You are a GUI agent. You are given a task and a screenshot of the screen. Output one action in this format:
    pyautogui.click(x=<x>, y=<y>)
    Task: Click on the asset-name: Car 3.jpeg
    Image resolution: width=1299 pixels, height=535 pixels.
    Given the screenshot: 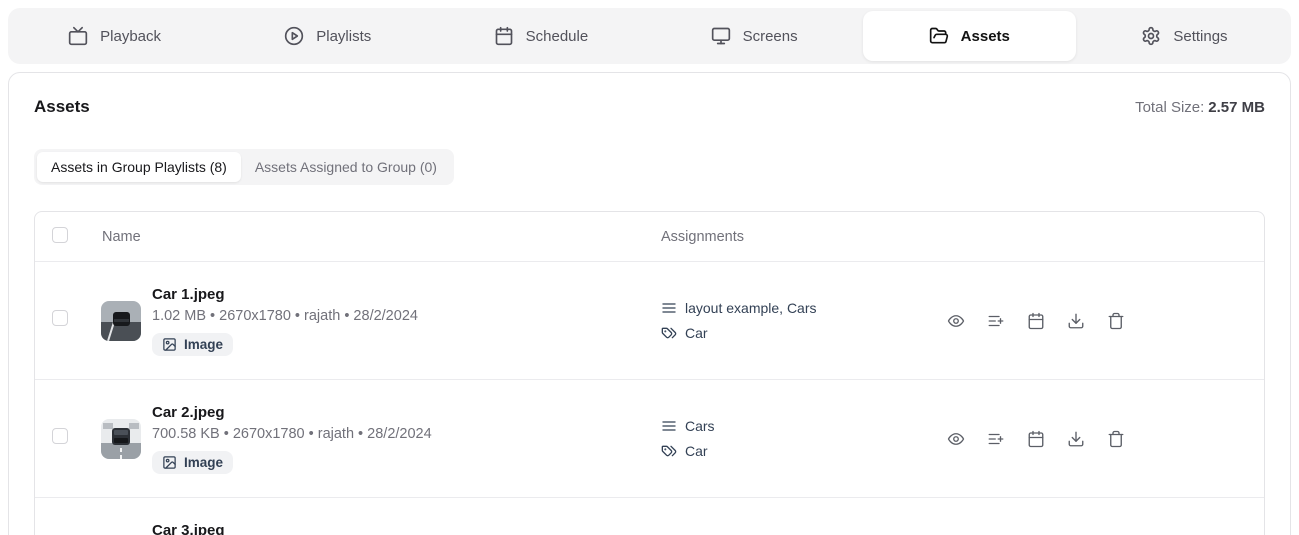 What is the action you would take?
    pyautogui.click(x=188, y=528)
    